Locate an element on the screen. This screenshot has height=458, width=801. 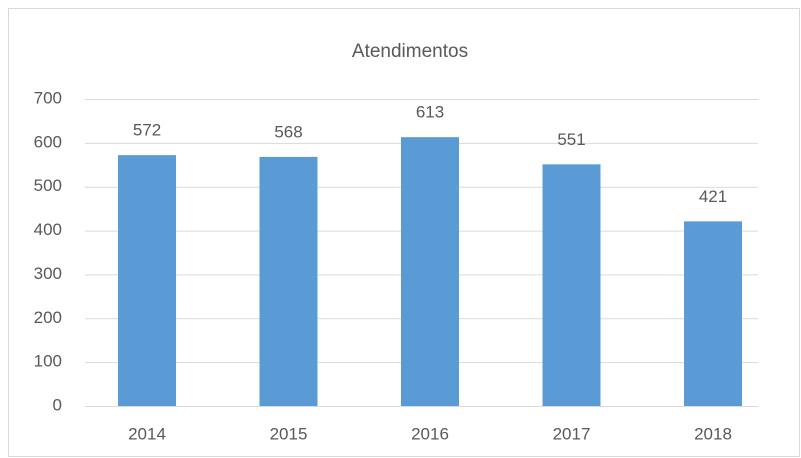
data-label: 421 is located at coordinates (713, 196).